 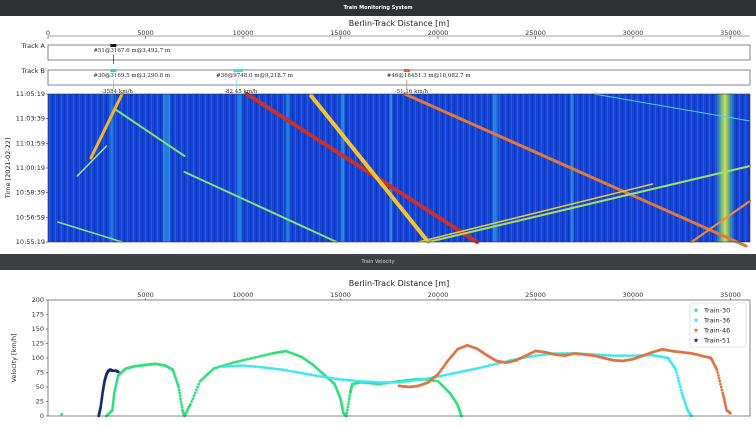 I want to click on time-tick-label: 10:58:39, so click(x=30, y=193).